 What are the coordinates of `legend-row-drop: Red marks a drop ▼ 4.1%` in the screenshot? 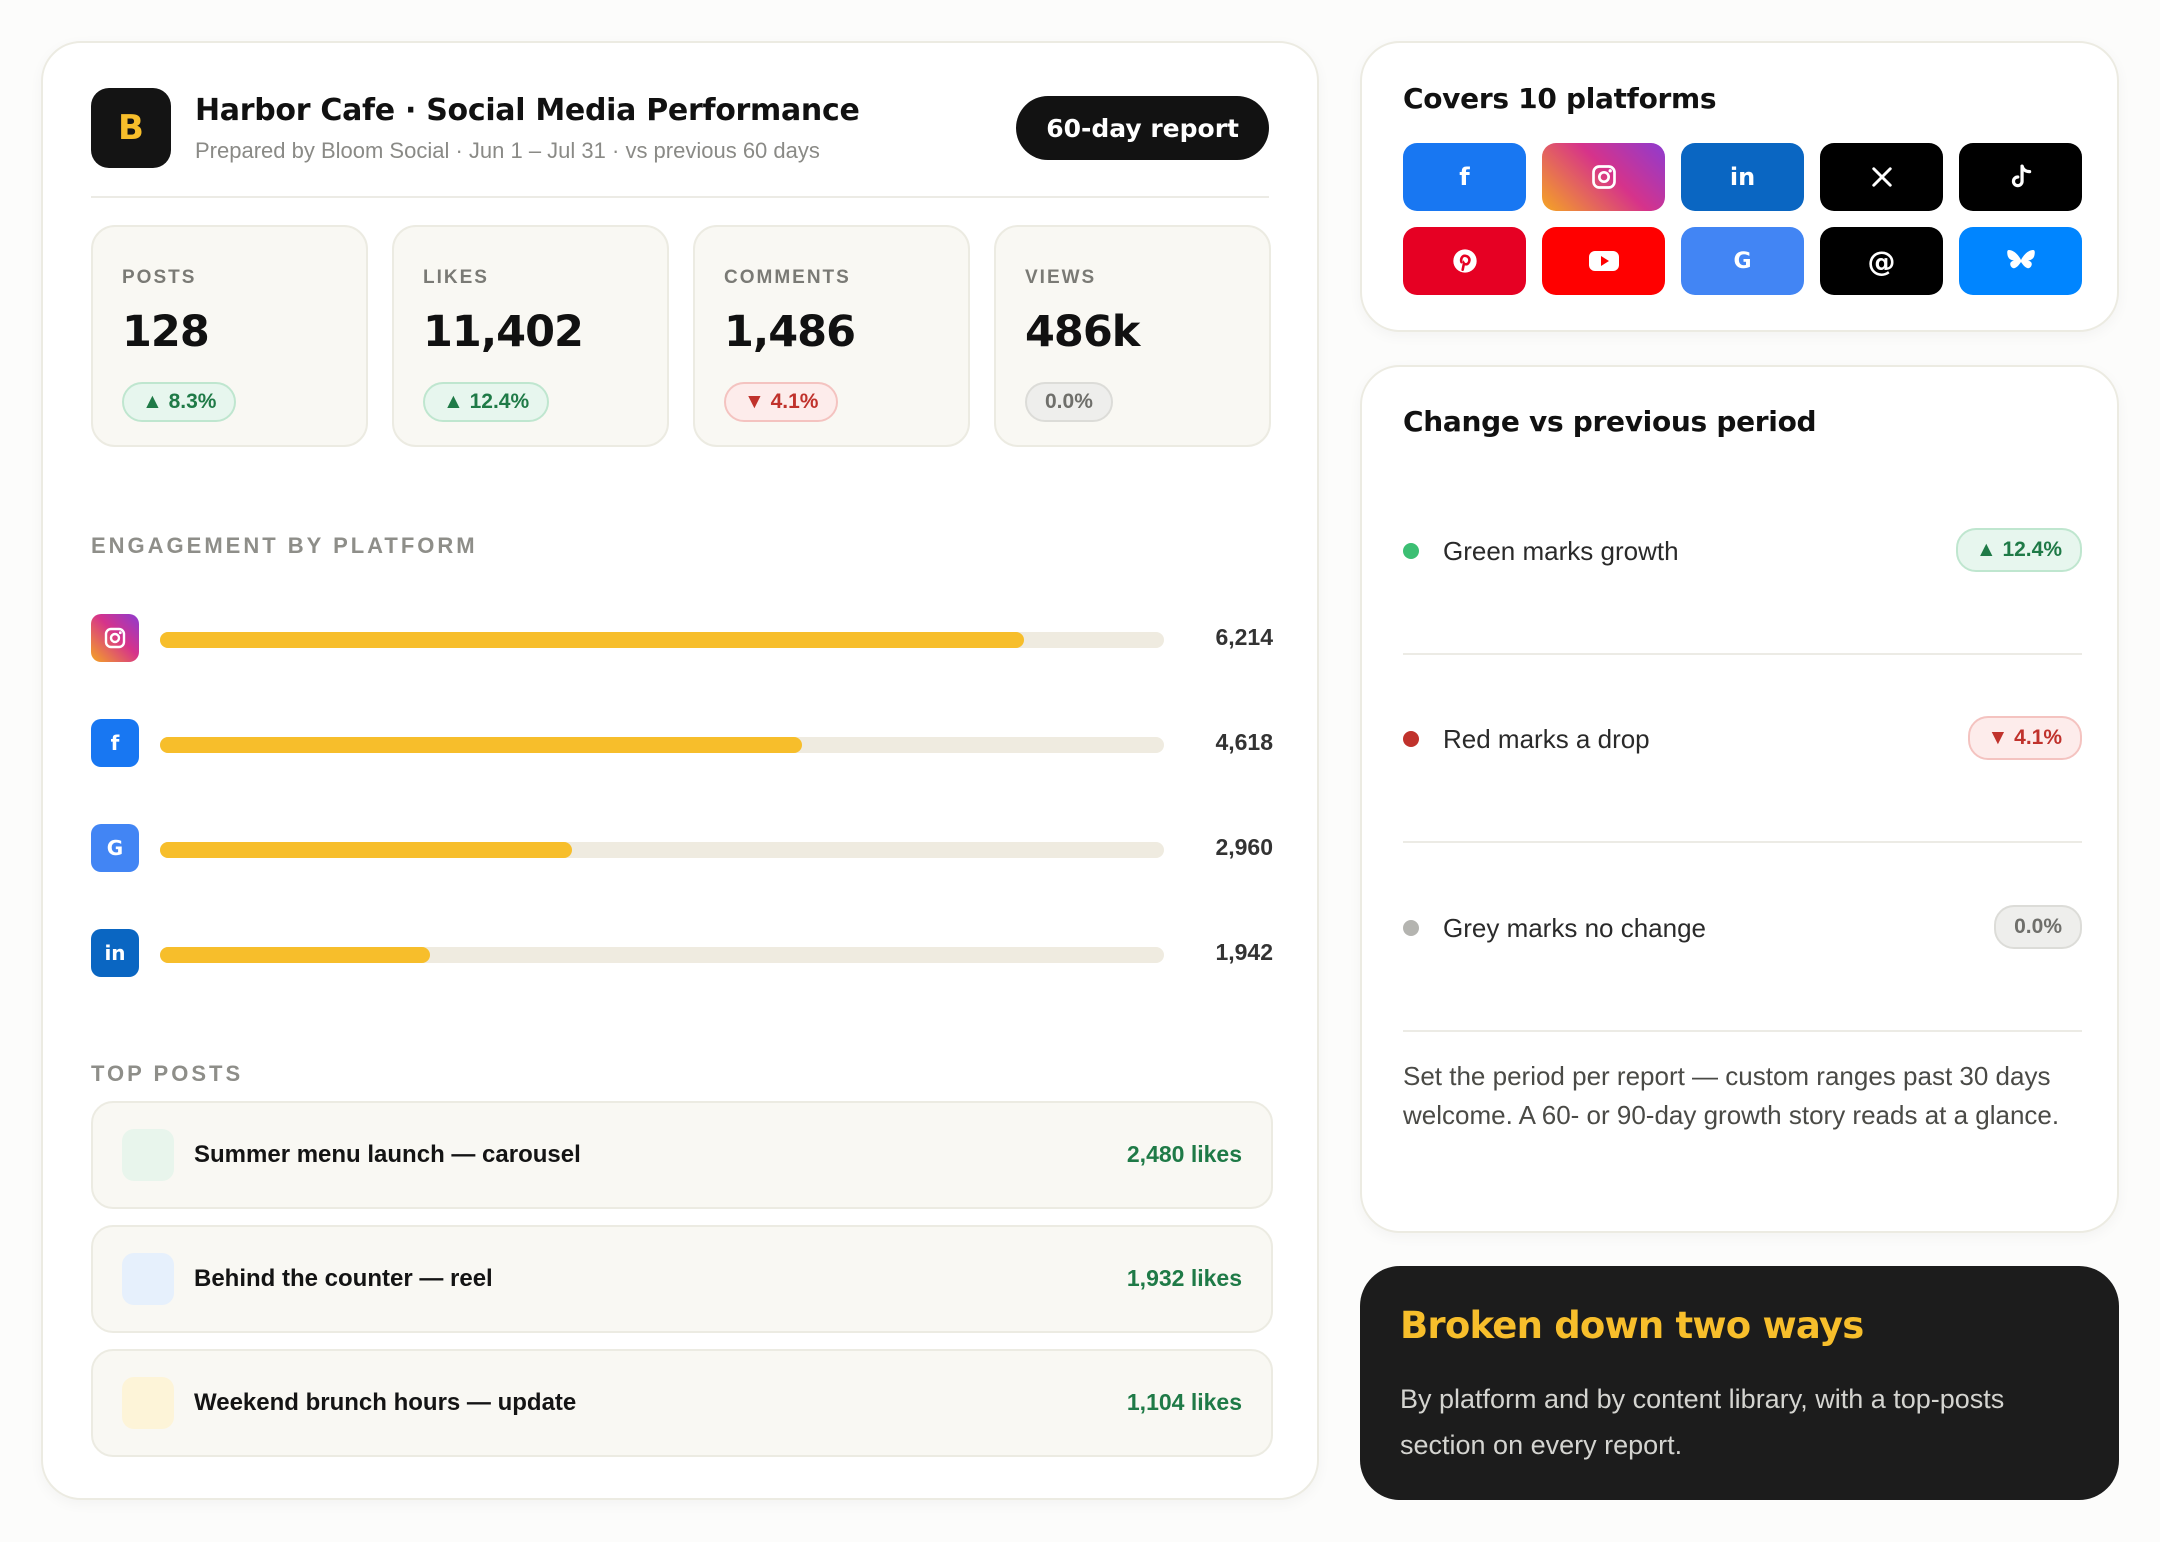 It's located at (1742, 738).